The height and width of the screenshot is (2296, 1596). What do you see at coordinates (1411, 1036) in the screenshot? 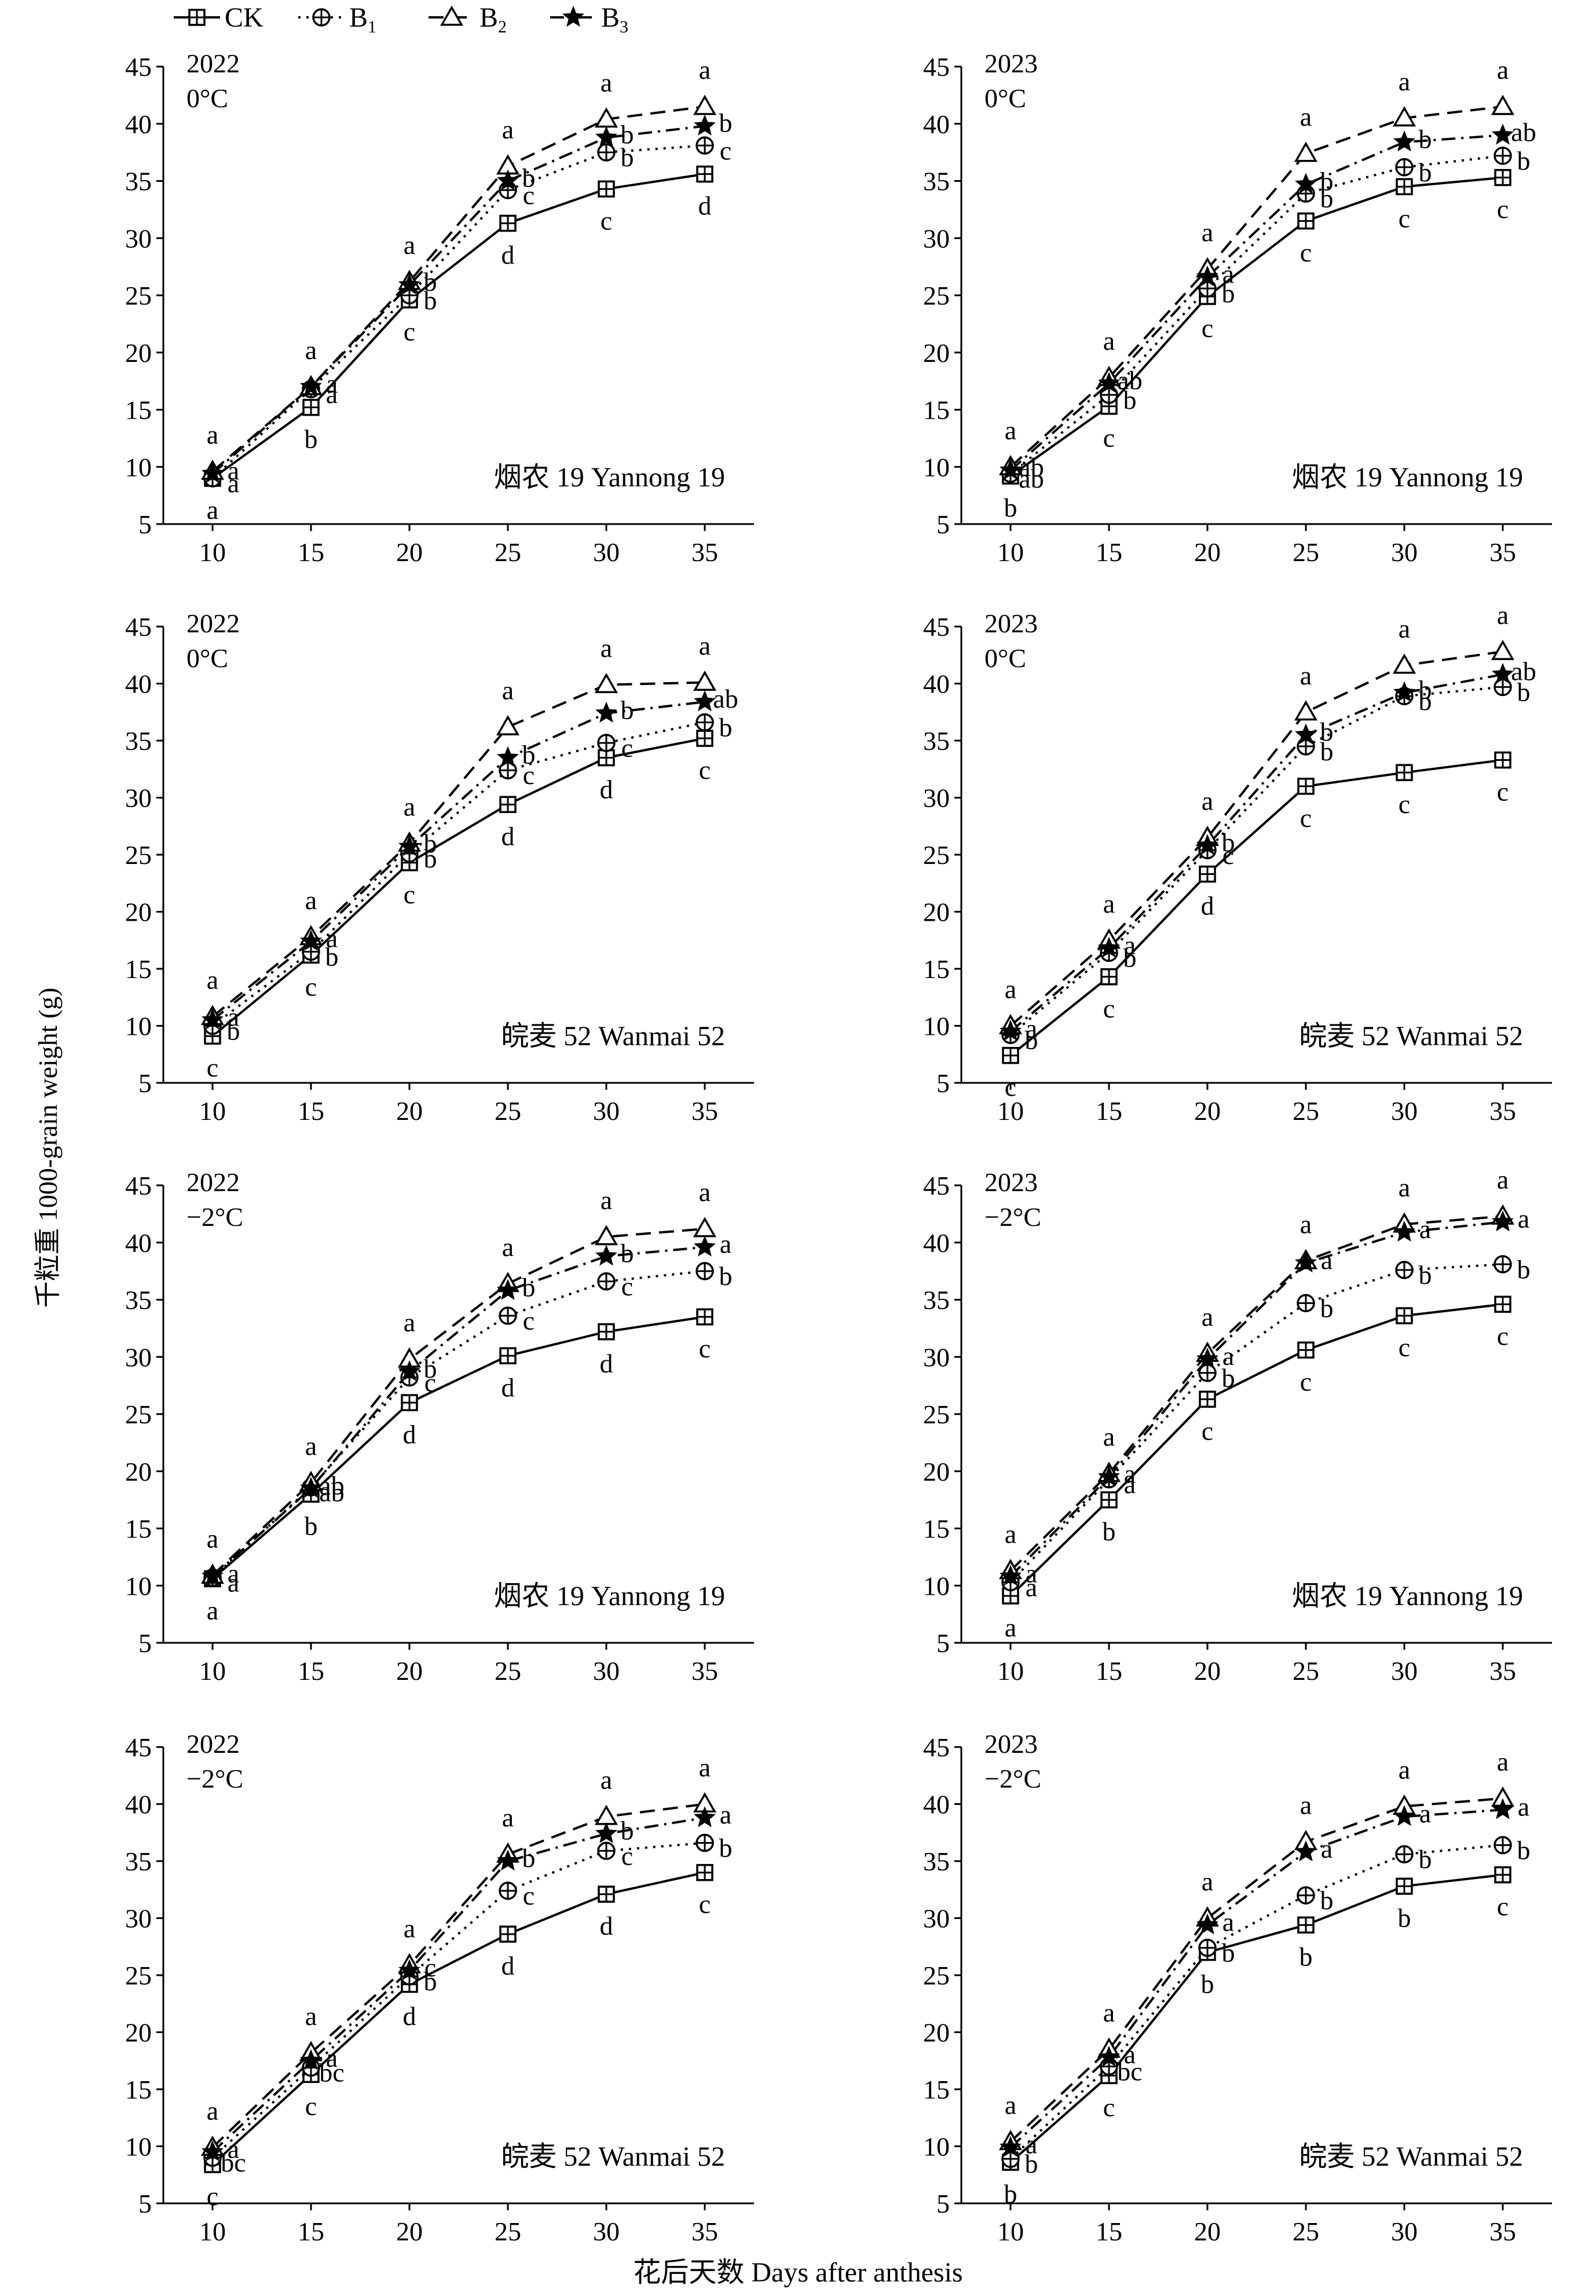
I see `panel-cultivar: 皖麦 52 Wanmai 52` at bounding box center [1411, 1036].